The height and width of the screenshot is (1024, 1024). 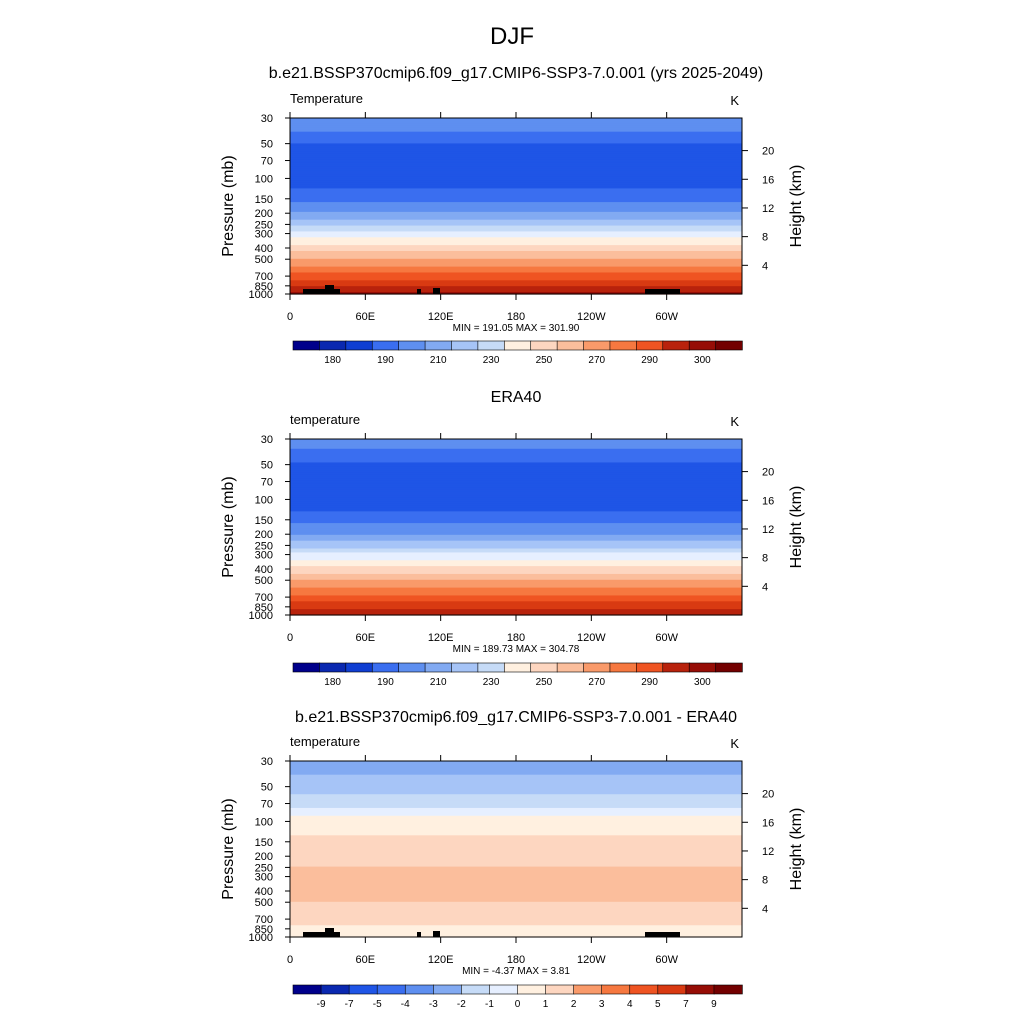 What do you see at coordinates (264, 546) in the screenshot?
I see `y-tick-label: 250` at bounding box center [264, 546].